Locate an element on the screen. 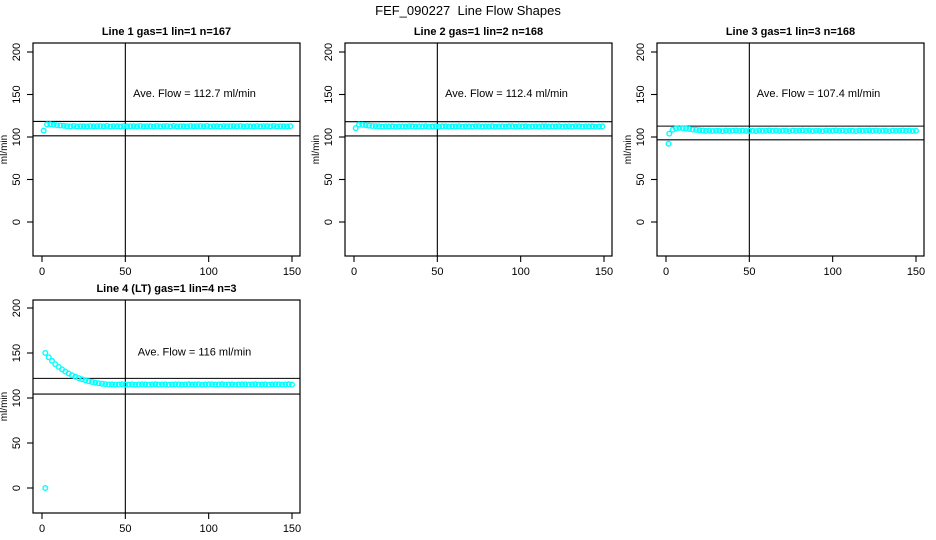 The height and width of the screenshot is (540, 936). x-tick-label: 150 is located at coordinates (292, 529).